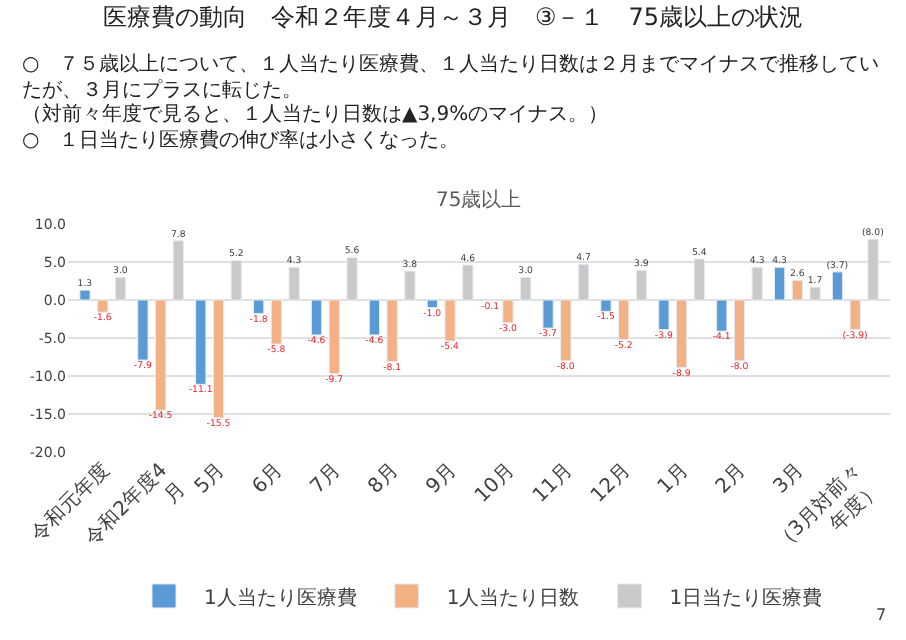  Describe the element at coordinates (451, 77) in the screenshot. I see `text: ○ ７５歳以上について、１人当たり医療費、１人当たり日数は２月までマイナスで推移していたが、３月にプラスに転じた。` at that location.